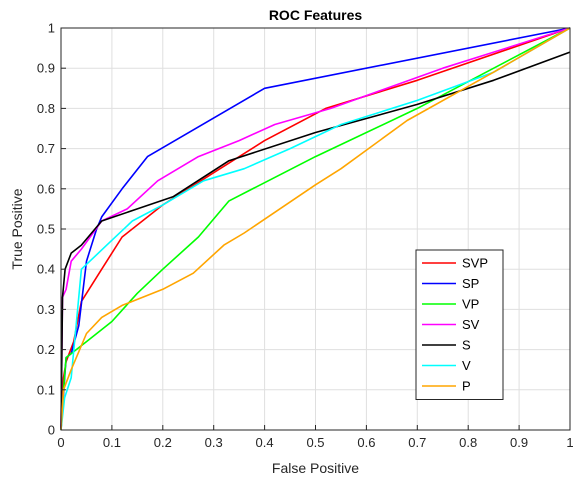  I want to click on y-tick-label: 0.3, so click(46, 309).